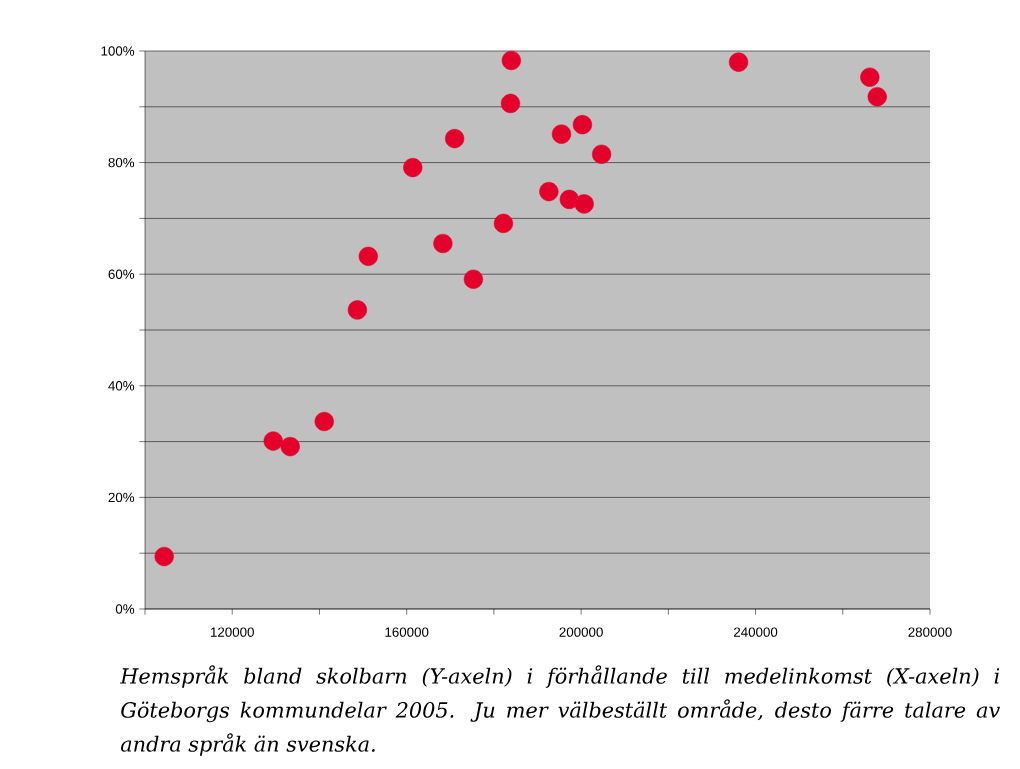  Describe the element at coordinates (121, 497) in the screenshot. I see `y-tick-label: 20%` at that location.